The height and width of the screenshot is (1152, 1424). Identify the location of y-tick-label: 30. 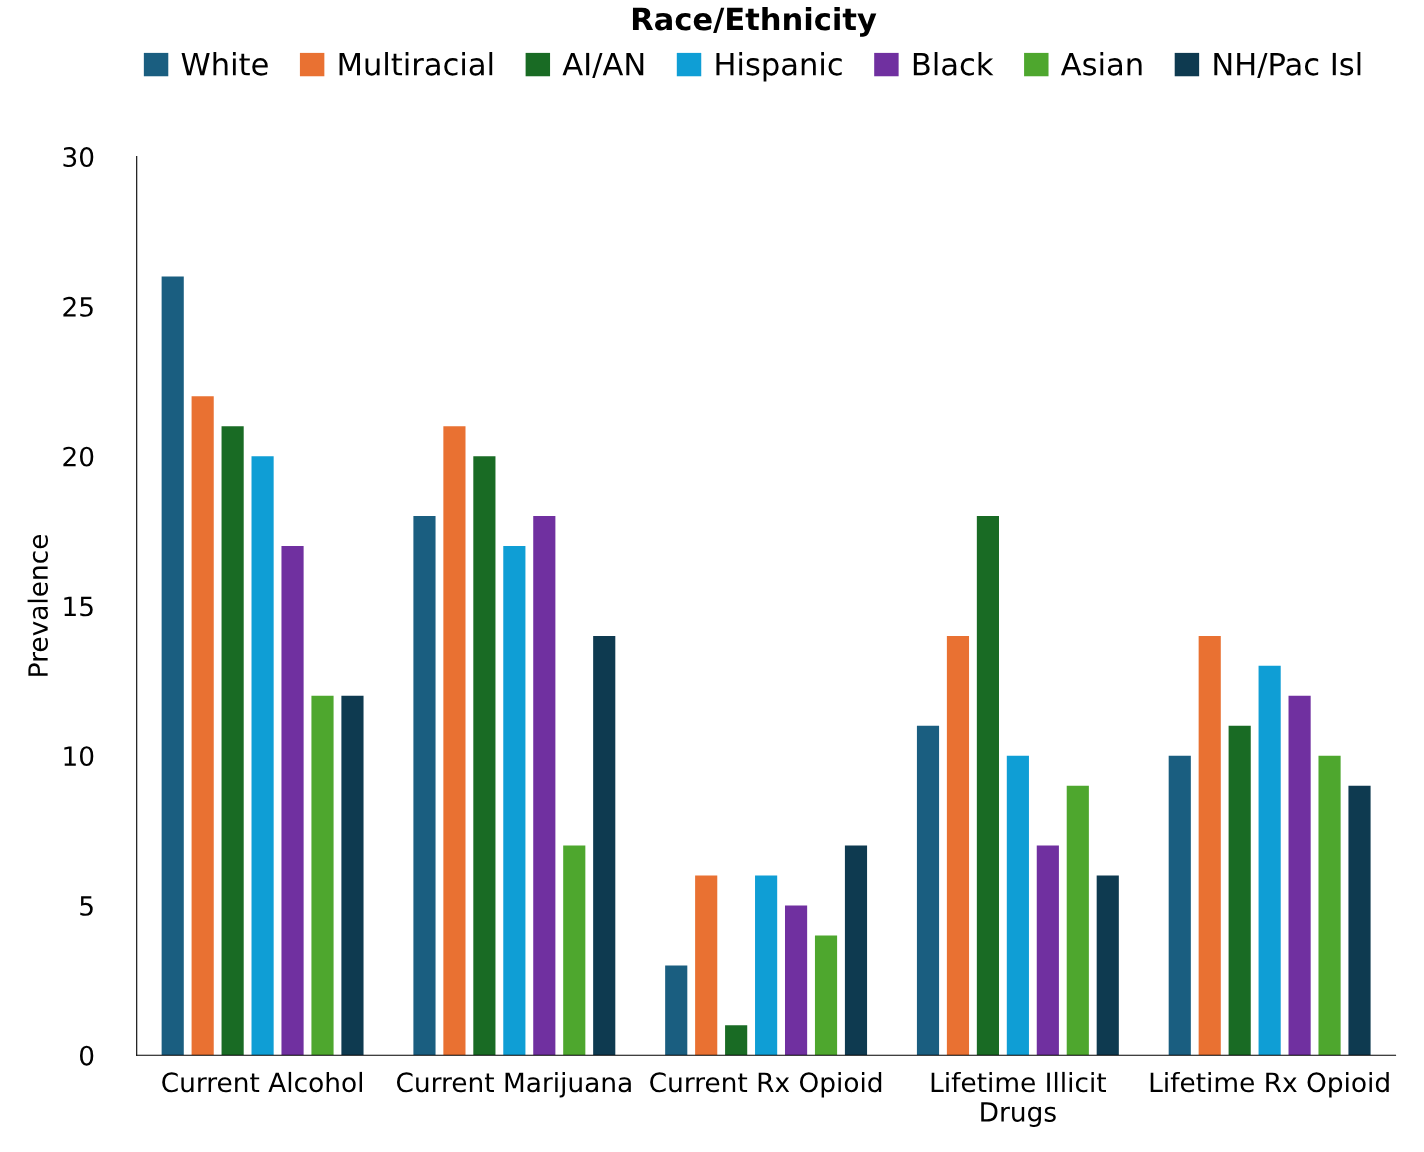
(78, 157).